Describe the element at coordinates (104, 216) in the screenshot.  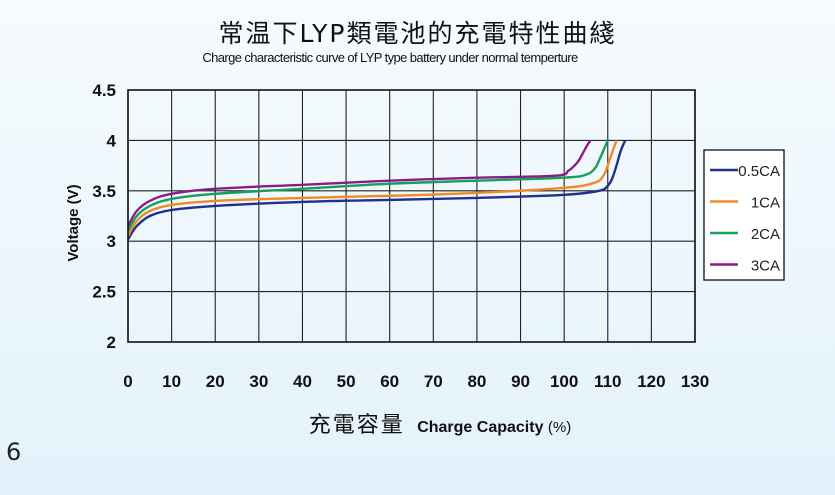
I see `y-tick-labels: 2 2.5 3 3.5 4 4.5` at that location.